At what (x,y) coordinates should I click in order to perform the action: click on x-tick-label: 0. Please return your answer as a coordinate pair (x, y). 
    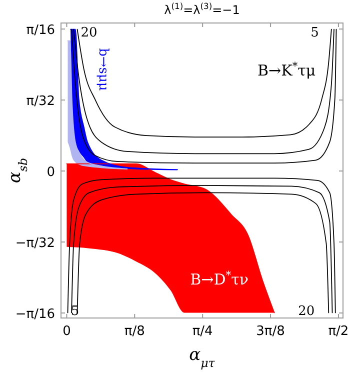
    Looking at the image, I should click on (66, 331).